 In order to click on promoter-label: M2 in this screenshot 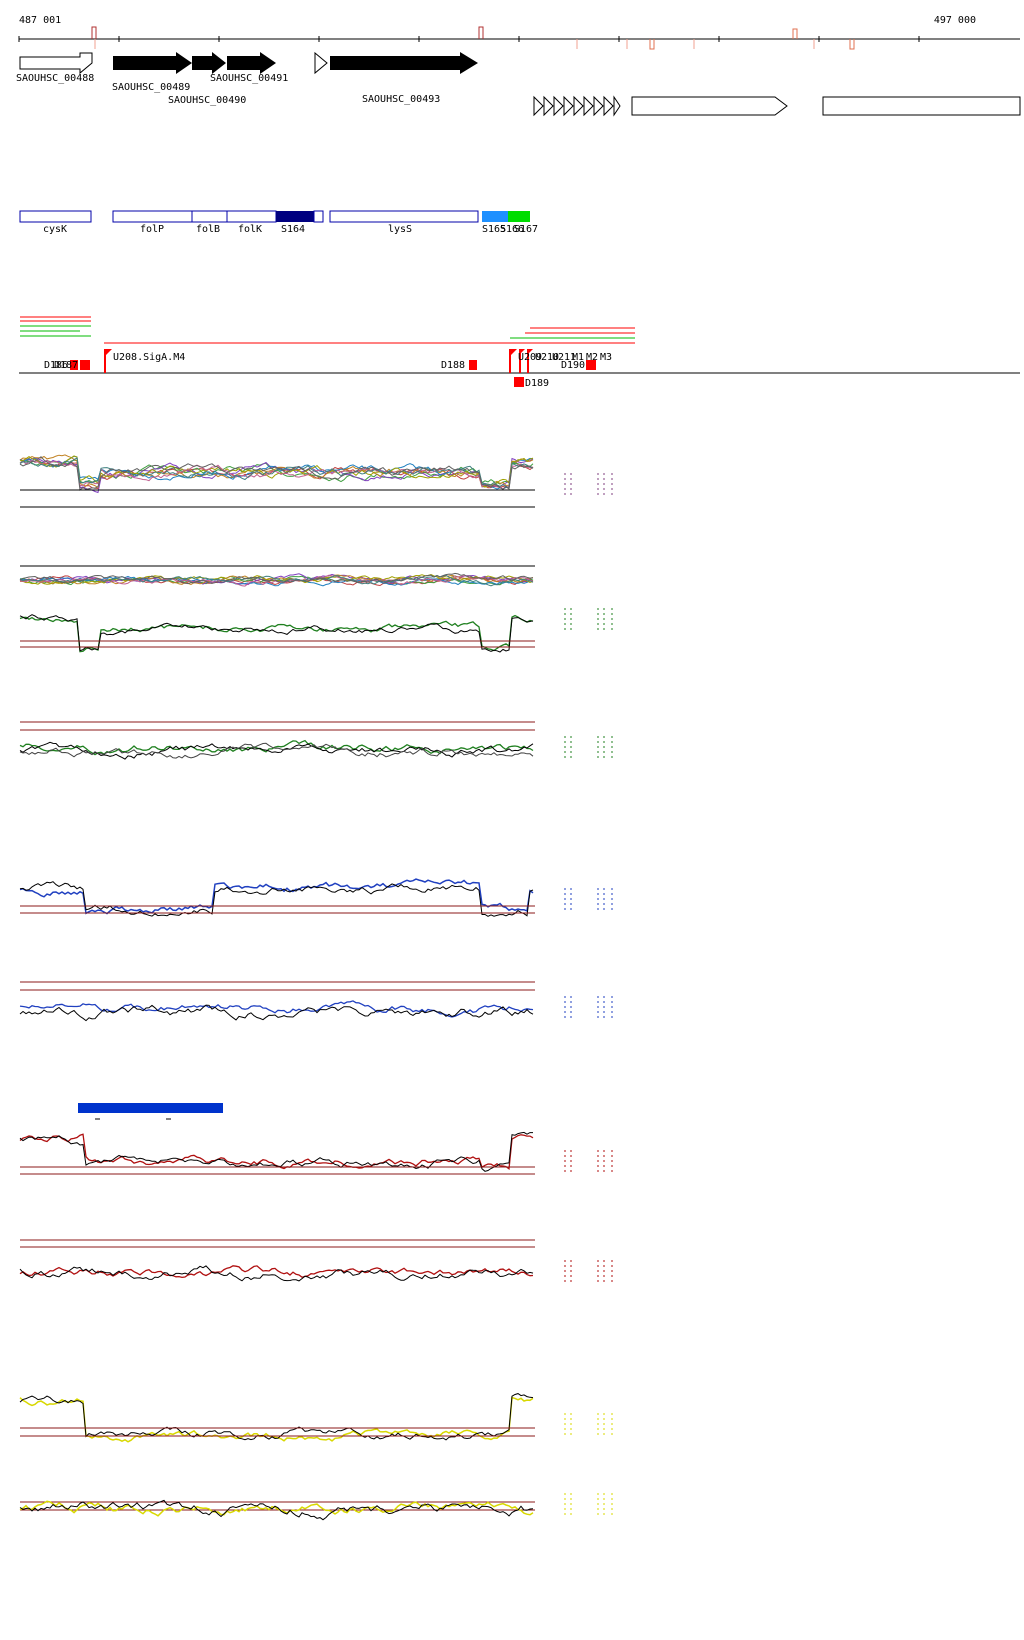, I will do `click(592, 357)`.